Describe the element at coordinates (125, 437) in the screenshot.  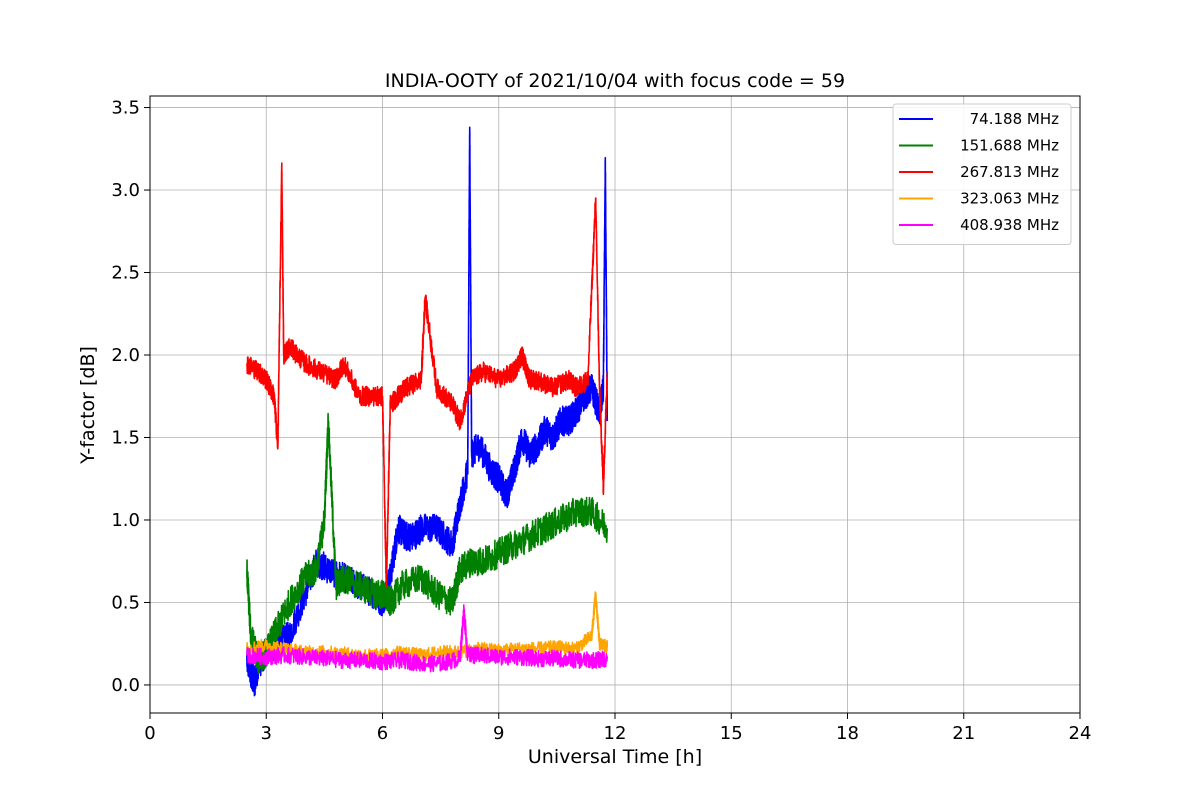
I see `y-tick-label: 1.5` at that location.